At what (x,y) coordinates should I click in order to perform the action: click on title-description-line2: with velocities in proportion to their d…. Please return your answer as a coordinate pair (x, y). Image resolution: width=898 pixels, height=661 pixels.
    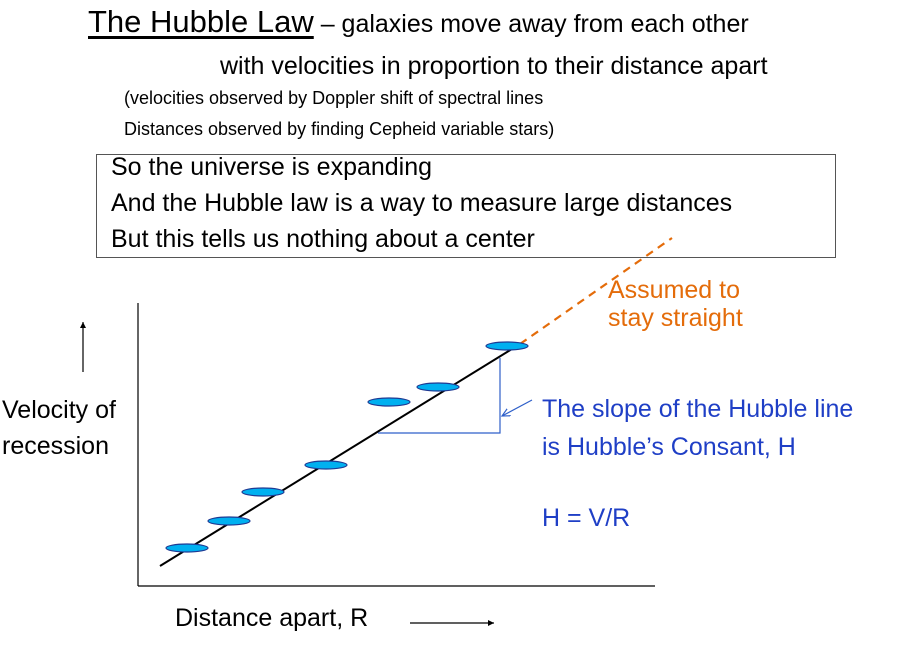
    Looking at the image, I should click on (494, 66).